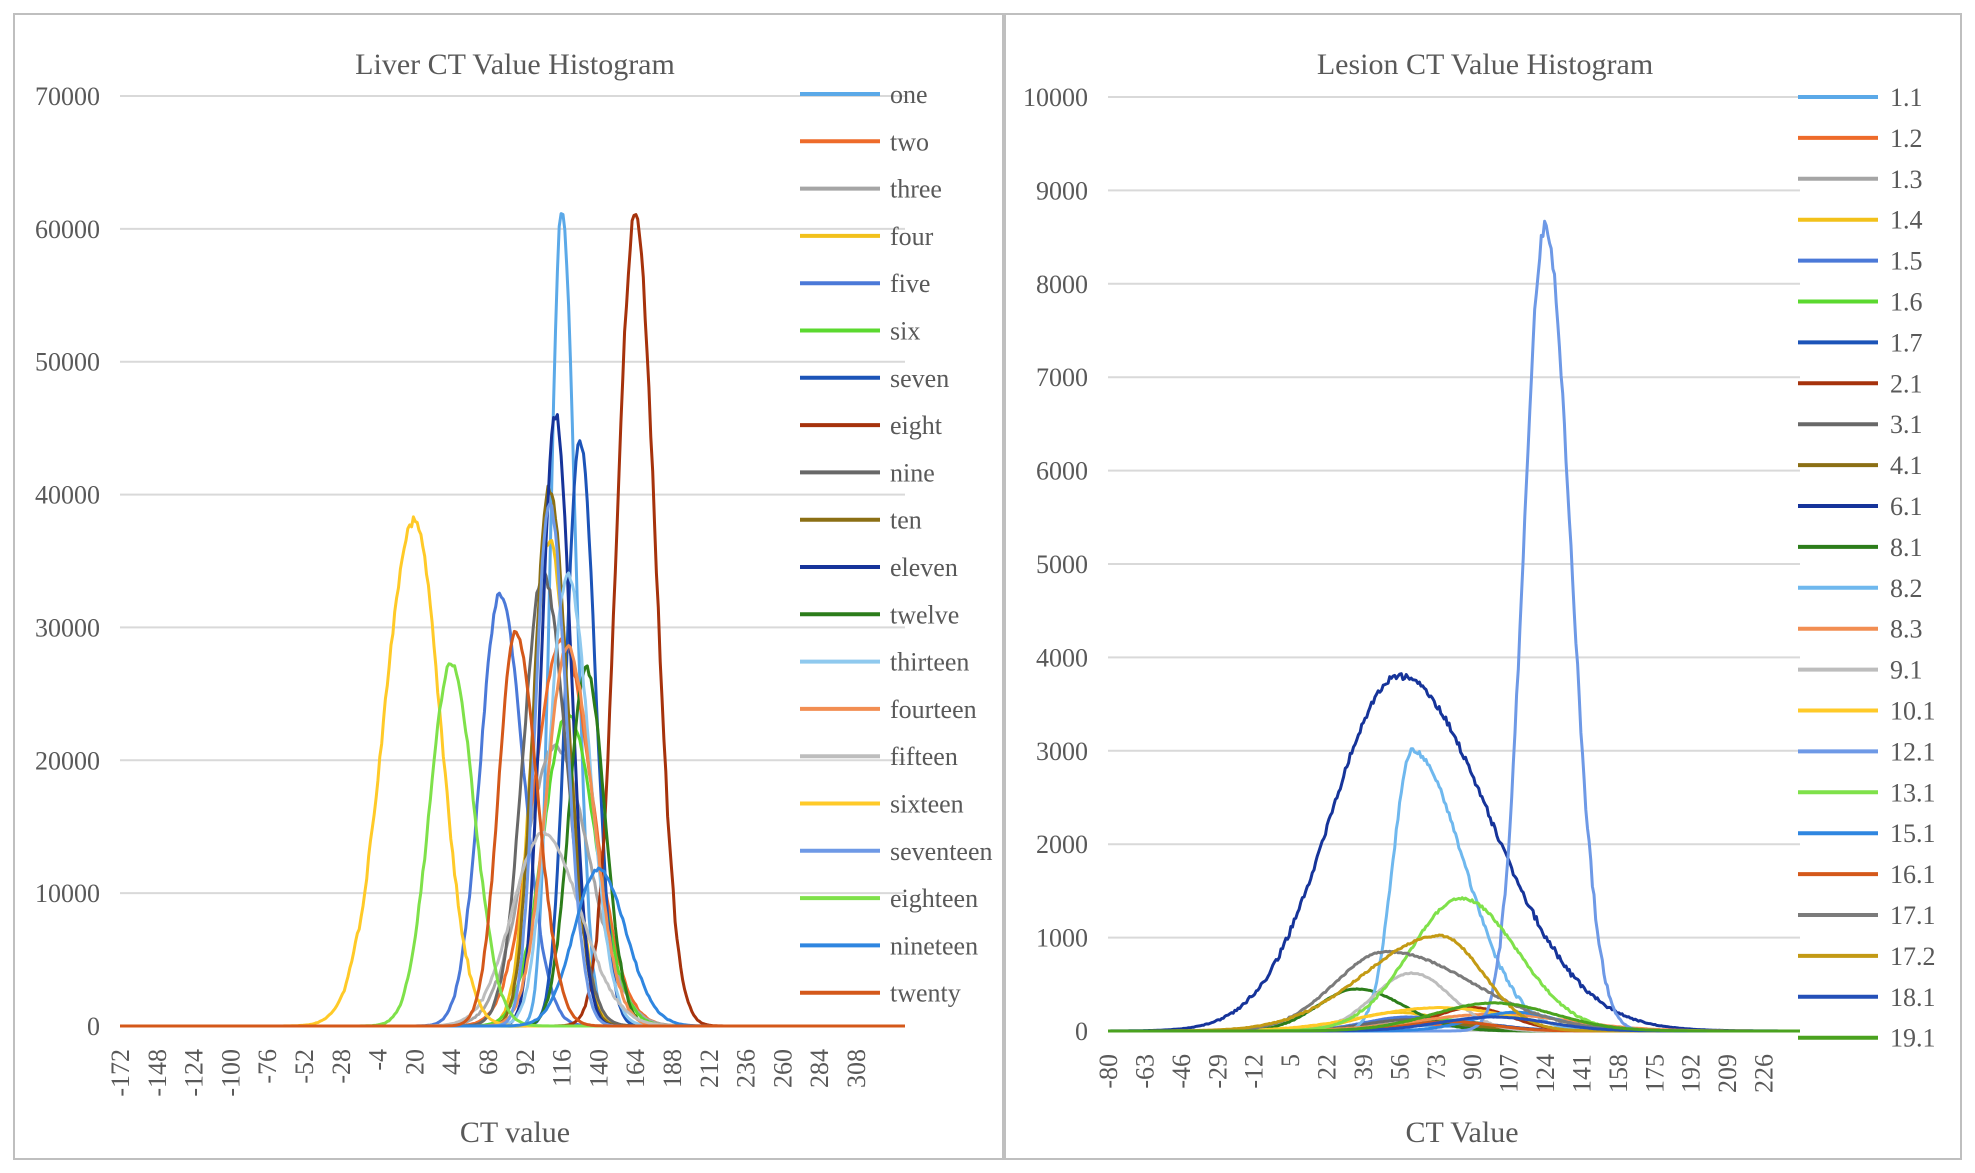 Image resolution: width=1975 pixels, height=1173 pixels. Describe the element at coordinates (562, 1068) in the screenshot. I see `liver-x-tick-label: 116` at that location.